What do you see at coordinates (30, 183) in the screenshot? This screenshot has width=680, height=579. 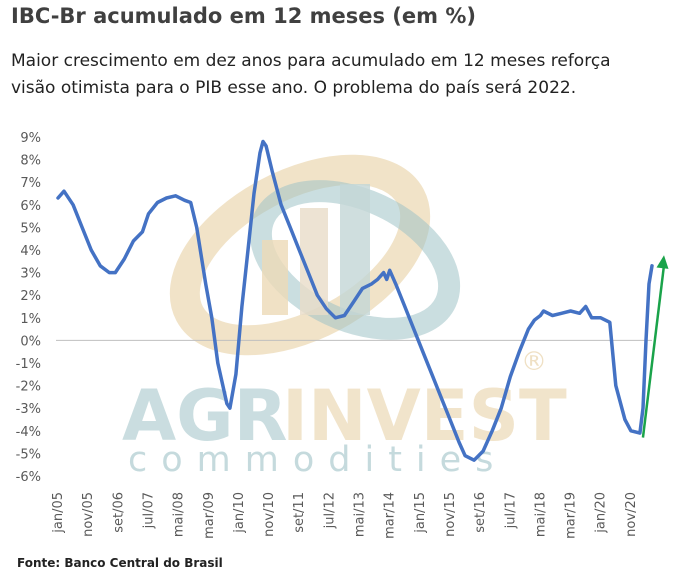 I see `y-tick-label: 7%` at bounding box center [30, 183].